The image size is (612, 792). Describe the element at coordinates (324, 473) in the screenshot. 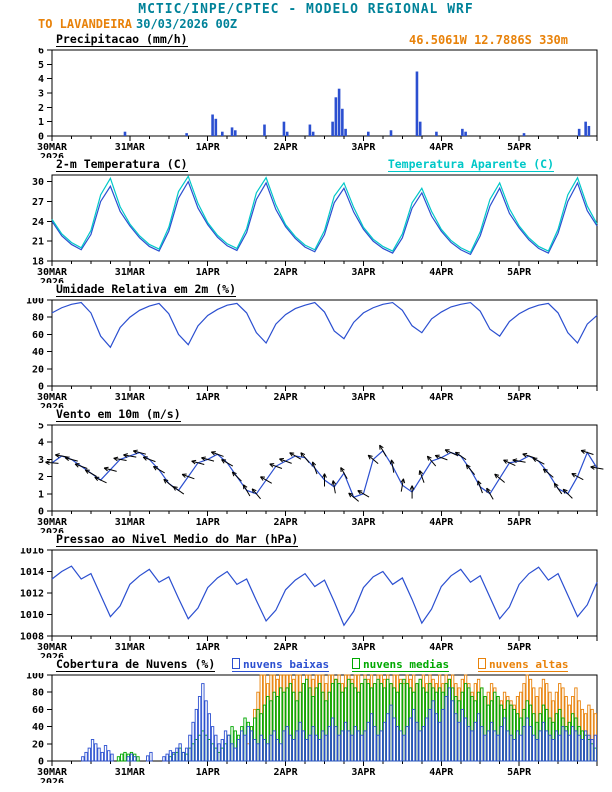

I see `wind-barbs` at that location.